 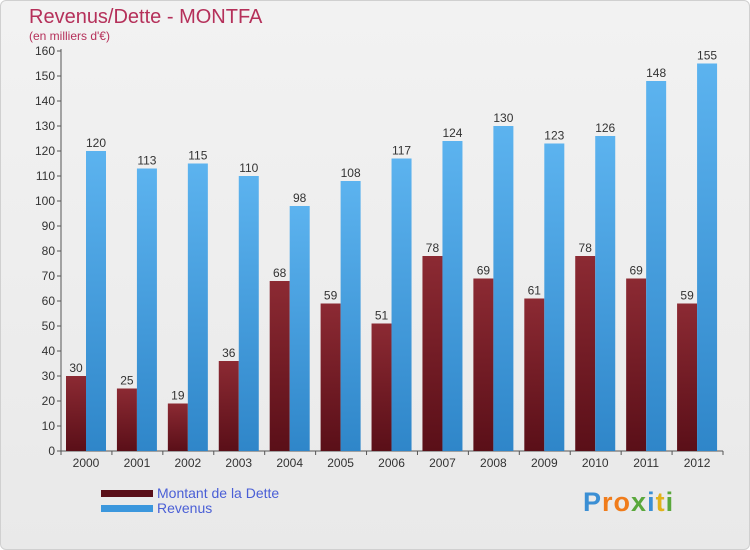 What do you see at coordinates (178, 396) in the screenshot?
I see `data-label-debt: 19` at bounding box center [178, 396].